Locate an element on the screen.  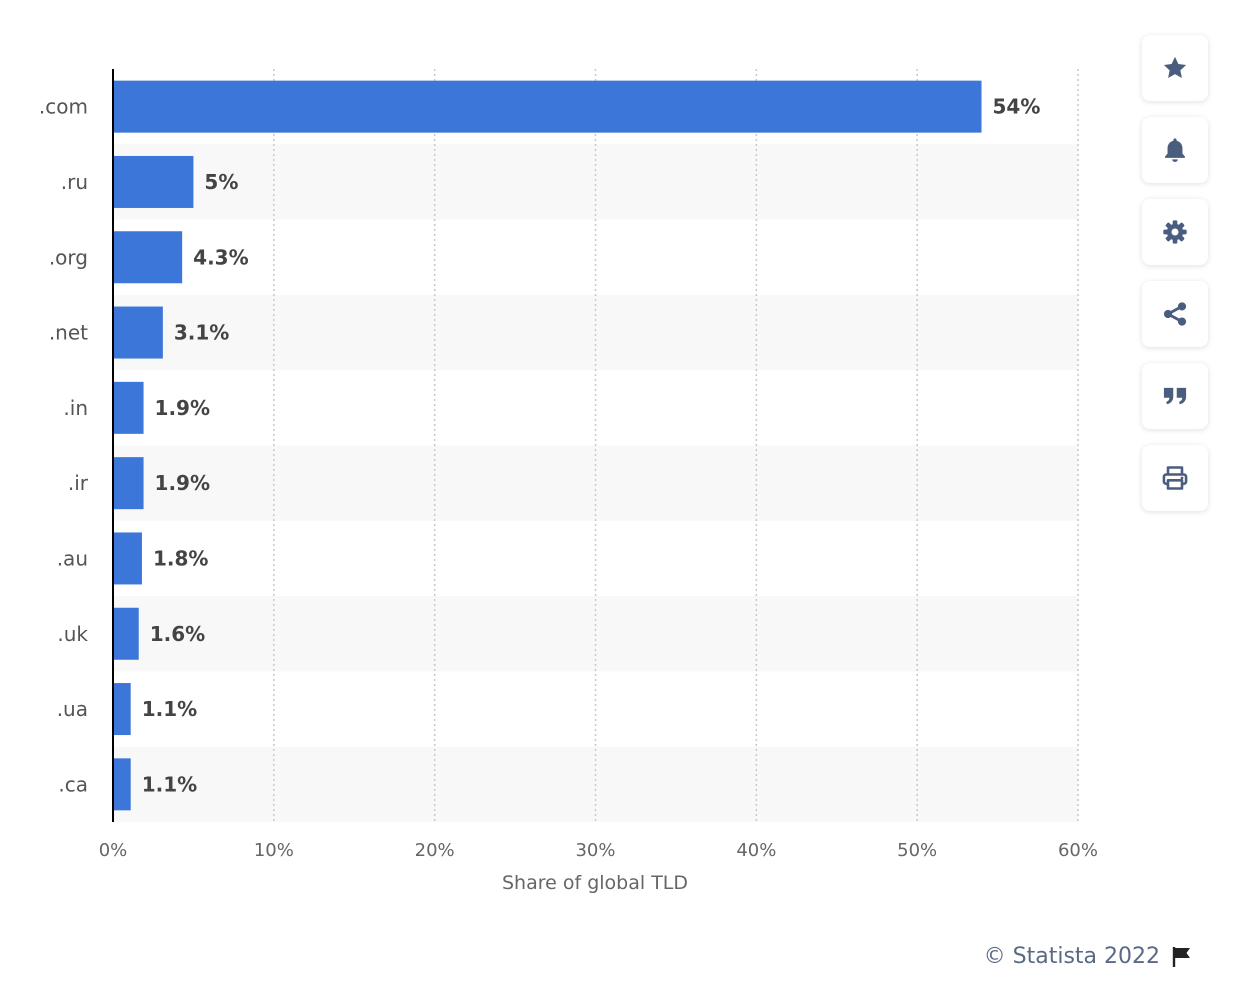
star-icon is located at coordinates (1175, 67).